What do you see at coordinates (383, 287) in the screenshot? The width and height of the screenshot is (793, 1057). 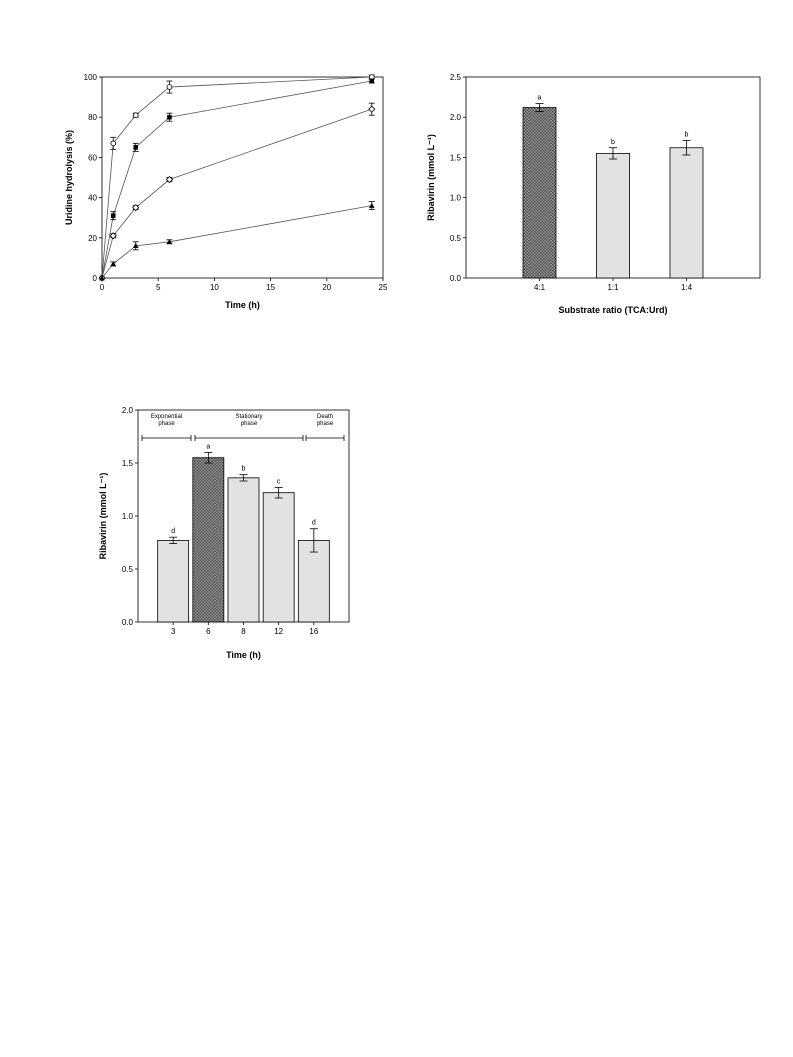 I see `x-tick-label: 25` at bounding box center [383, 287].